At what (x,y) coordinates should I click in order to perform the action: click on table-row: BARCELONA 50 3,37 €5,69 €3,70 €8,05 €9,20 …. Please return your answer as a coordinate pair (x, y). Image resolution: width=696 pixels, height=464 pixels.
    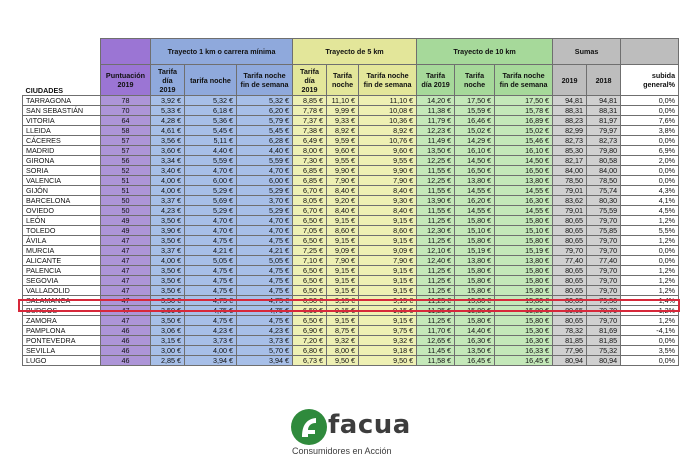
    Looking at the image, I should click on (351, 200).